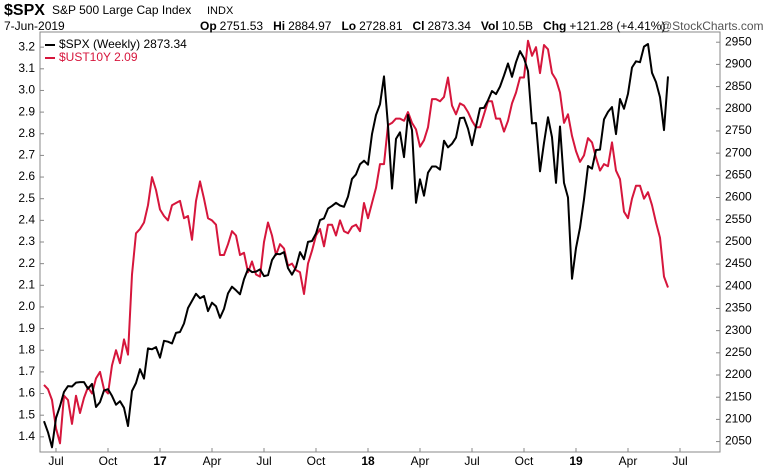 The height and width of the screenshot is (470, 775). I want to click on y-tick-label: 3.0, so click(26, 90).